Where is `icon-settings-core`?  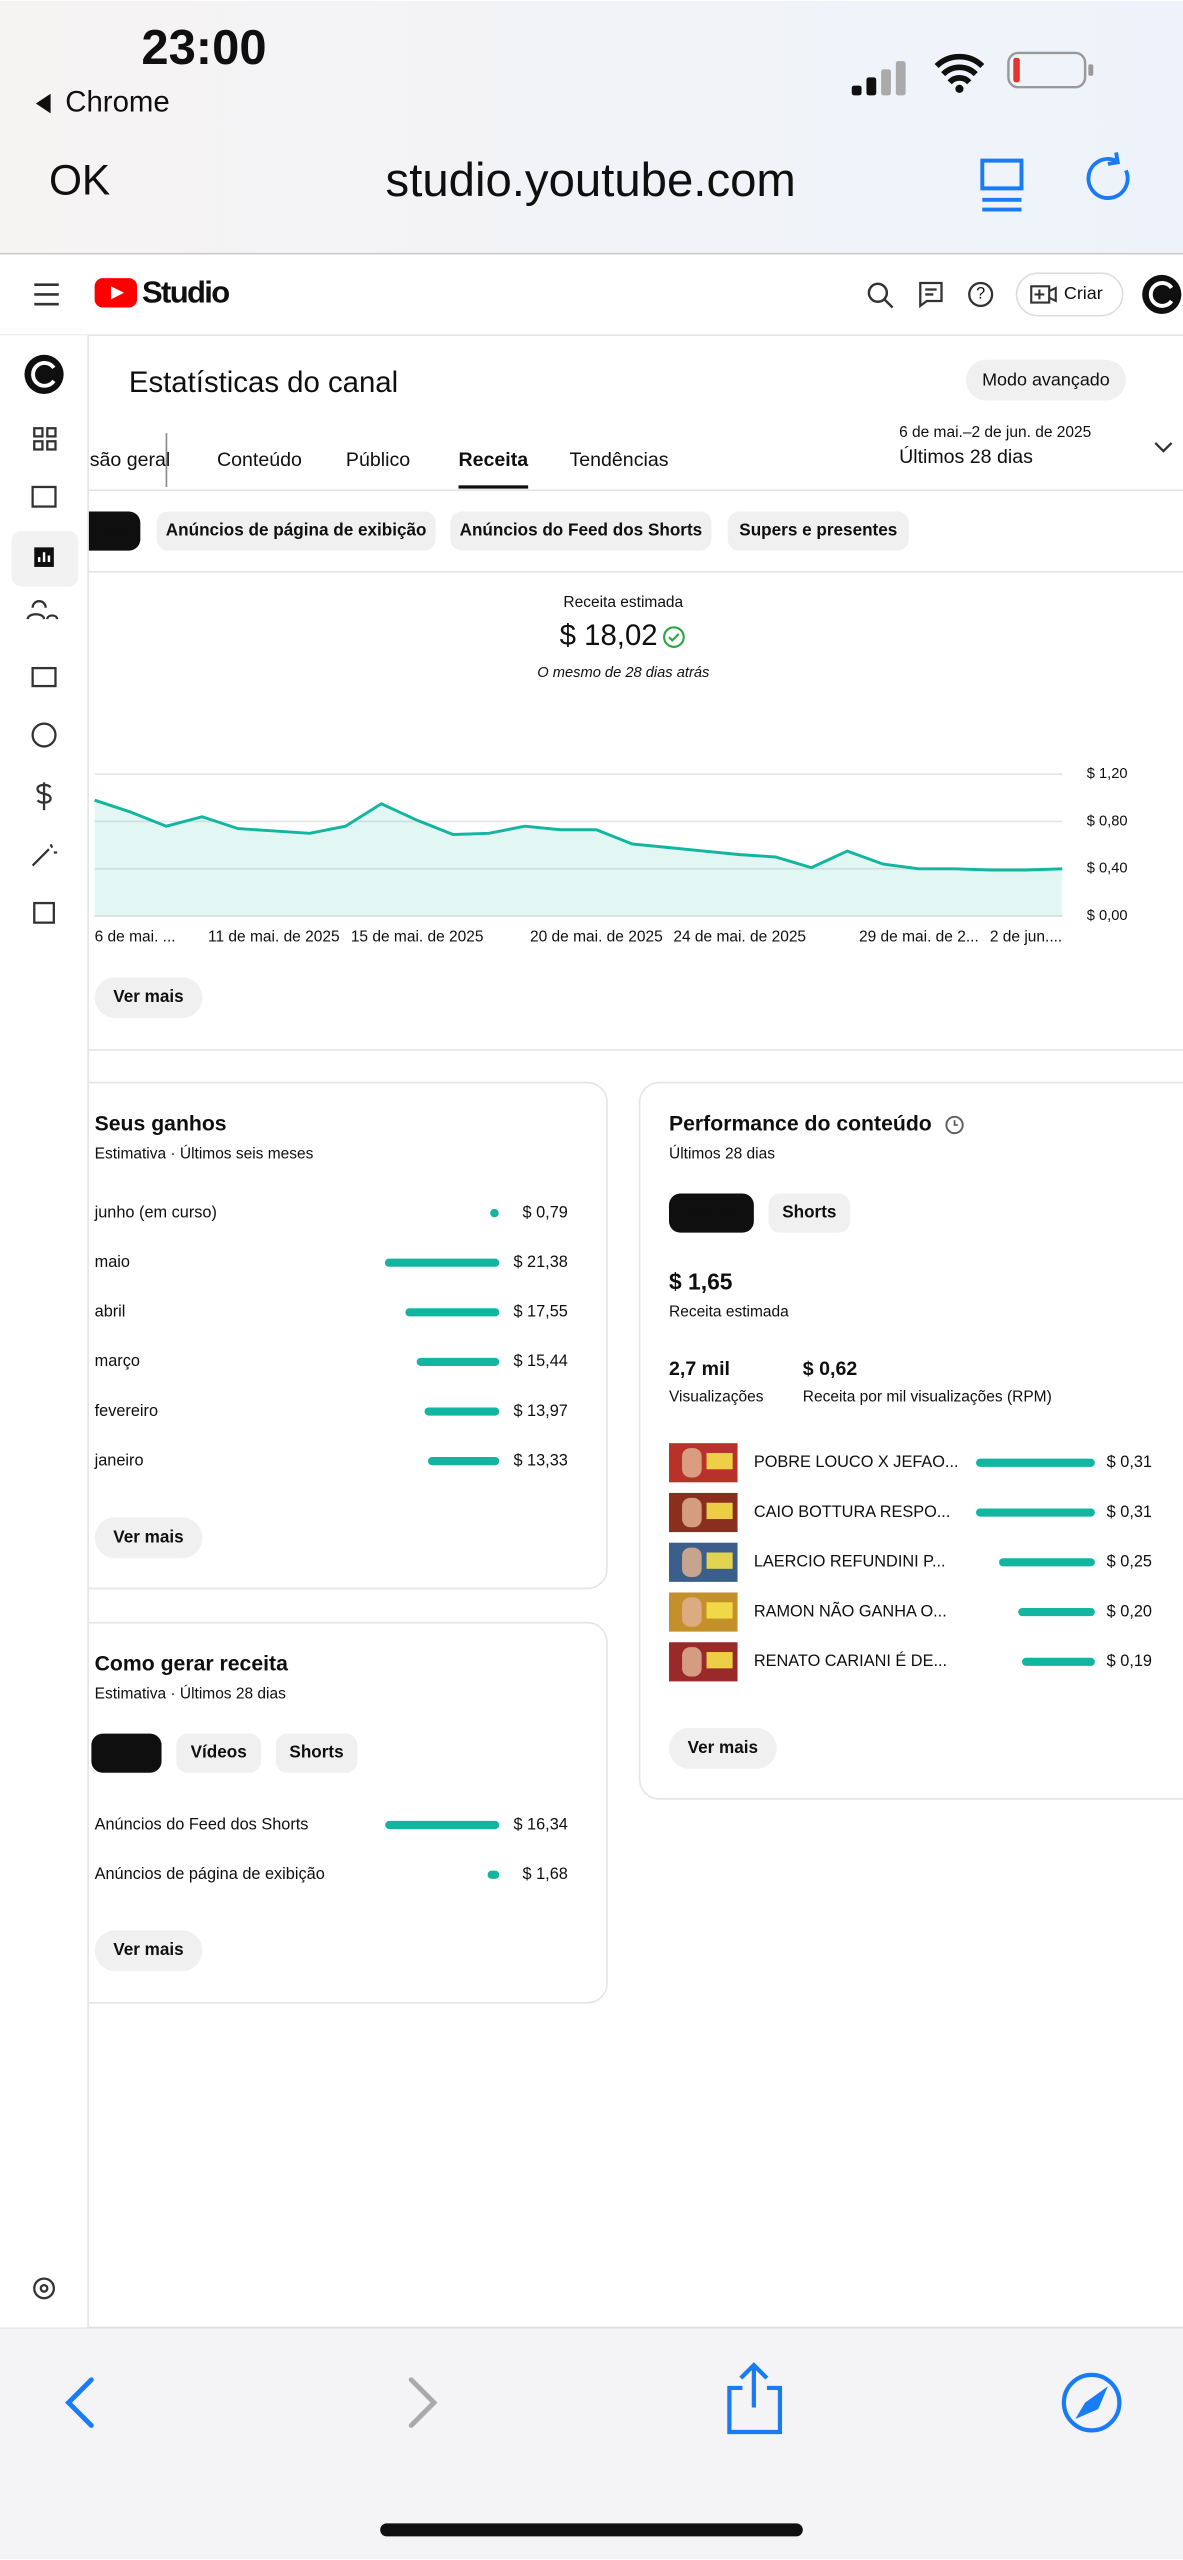 icon-settings-core is located at coordinates (44, 2288).